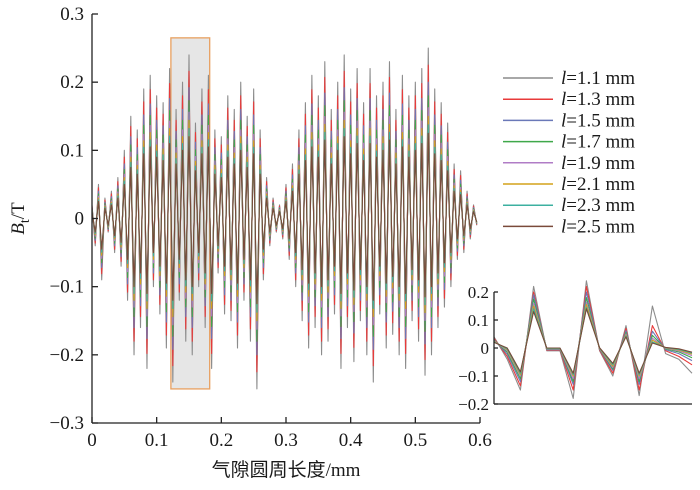 The image size is (700, 490). Describe the element at coordinates (598, 184) in the screenshot. I see `legend-label-5: l=2.1 mm` at that location.